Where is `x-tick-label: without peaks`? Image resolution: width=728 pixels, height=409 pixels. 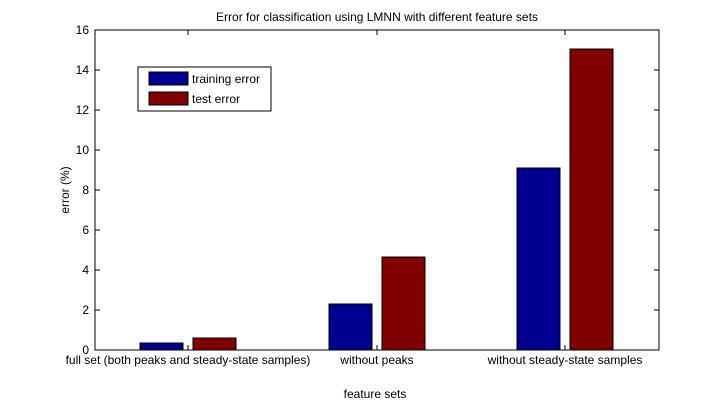 x-tick-label: without peaks is located at coordinates (376, 360).